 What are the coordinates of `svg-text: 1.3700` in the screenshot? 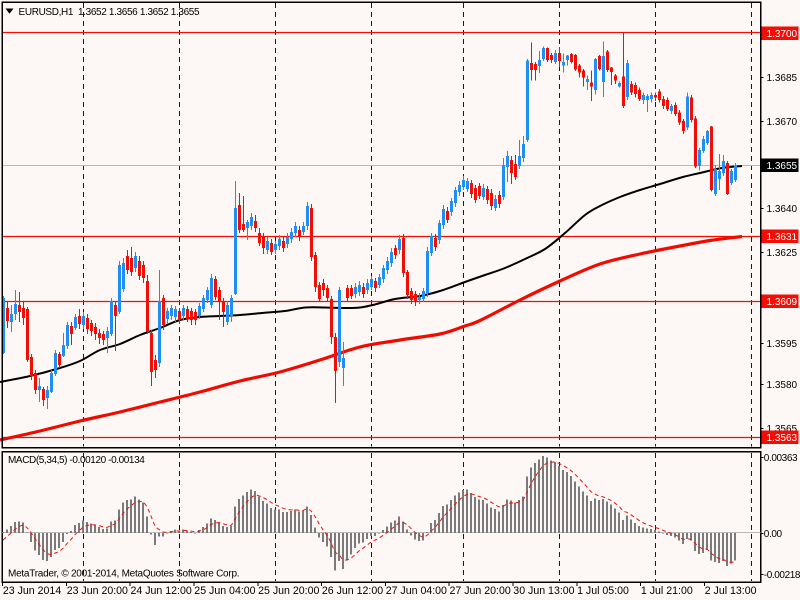 It's located at (782, 34).